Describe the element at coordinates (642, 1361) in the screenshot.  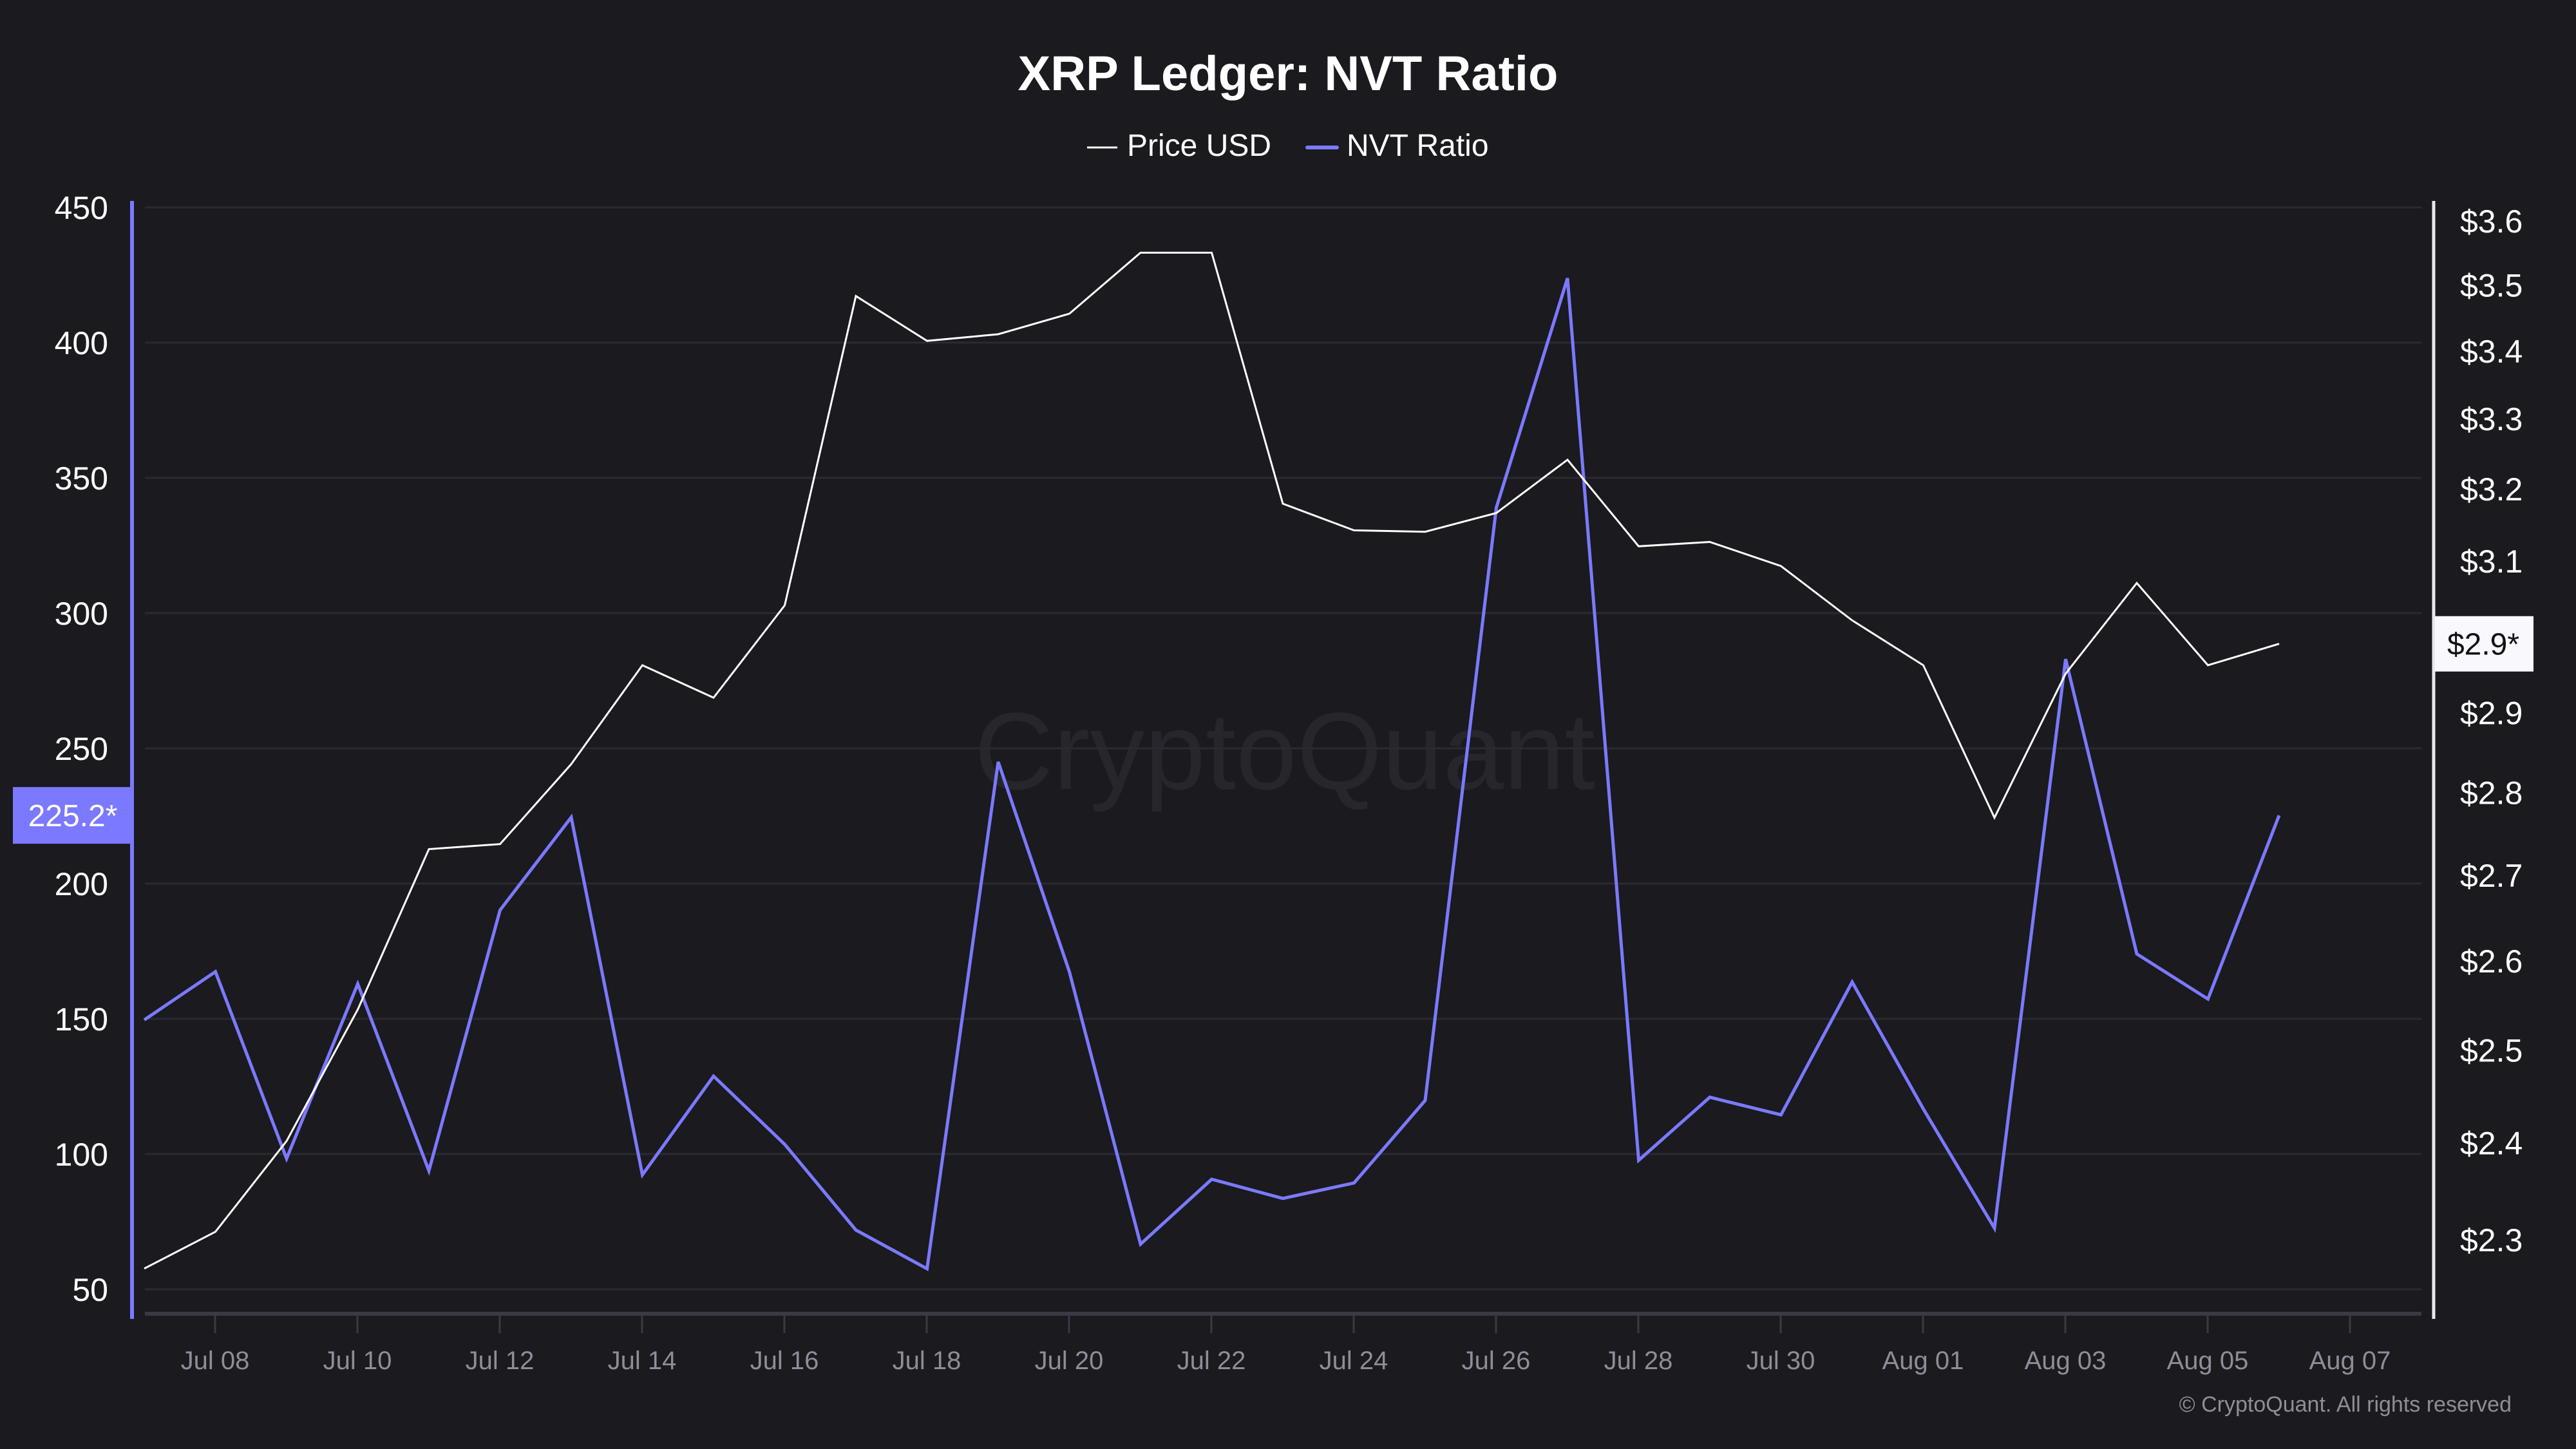
I see `x-tick-label: Jul 14` at that location.